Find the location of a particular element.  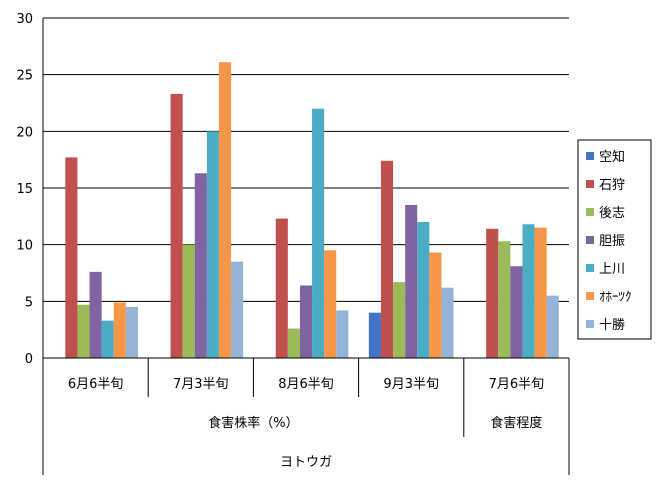

legend-label: 上川 is located at coordinates (612, 269).